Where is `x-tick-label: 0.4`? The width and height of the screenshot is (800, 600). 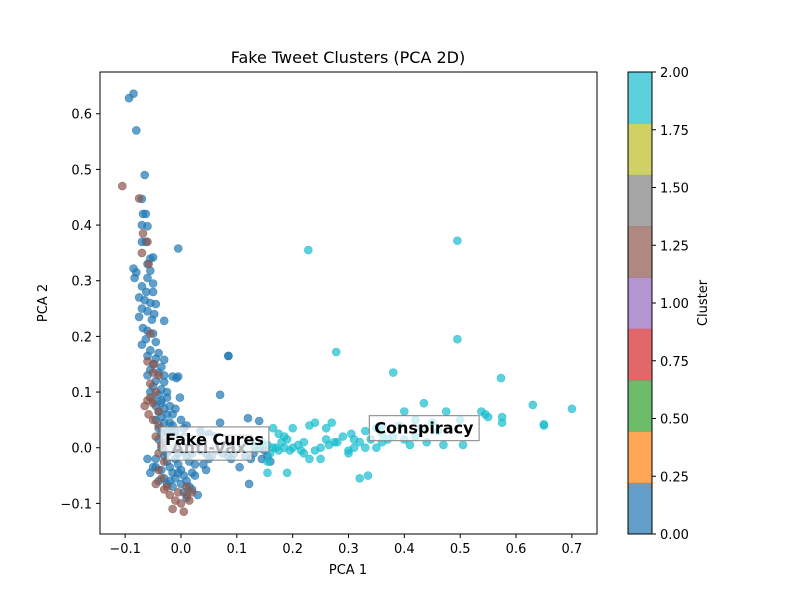 x-tick-label: 0.4 is located at coordinates (404, 549).